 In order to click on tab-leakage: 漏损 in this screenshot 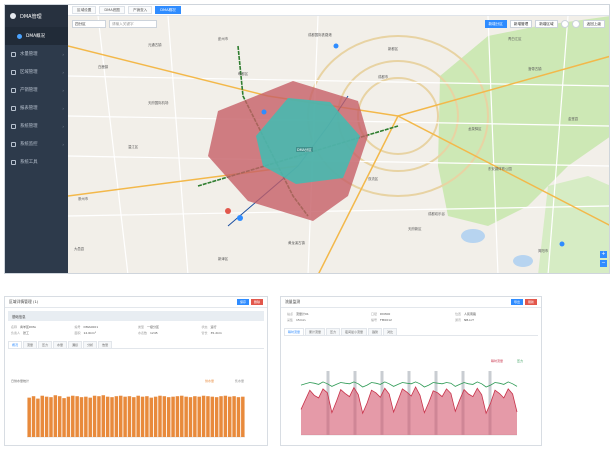, I will do `click(75, 344)`.